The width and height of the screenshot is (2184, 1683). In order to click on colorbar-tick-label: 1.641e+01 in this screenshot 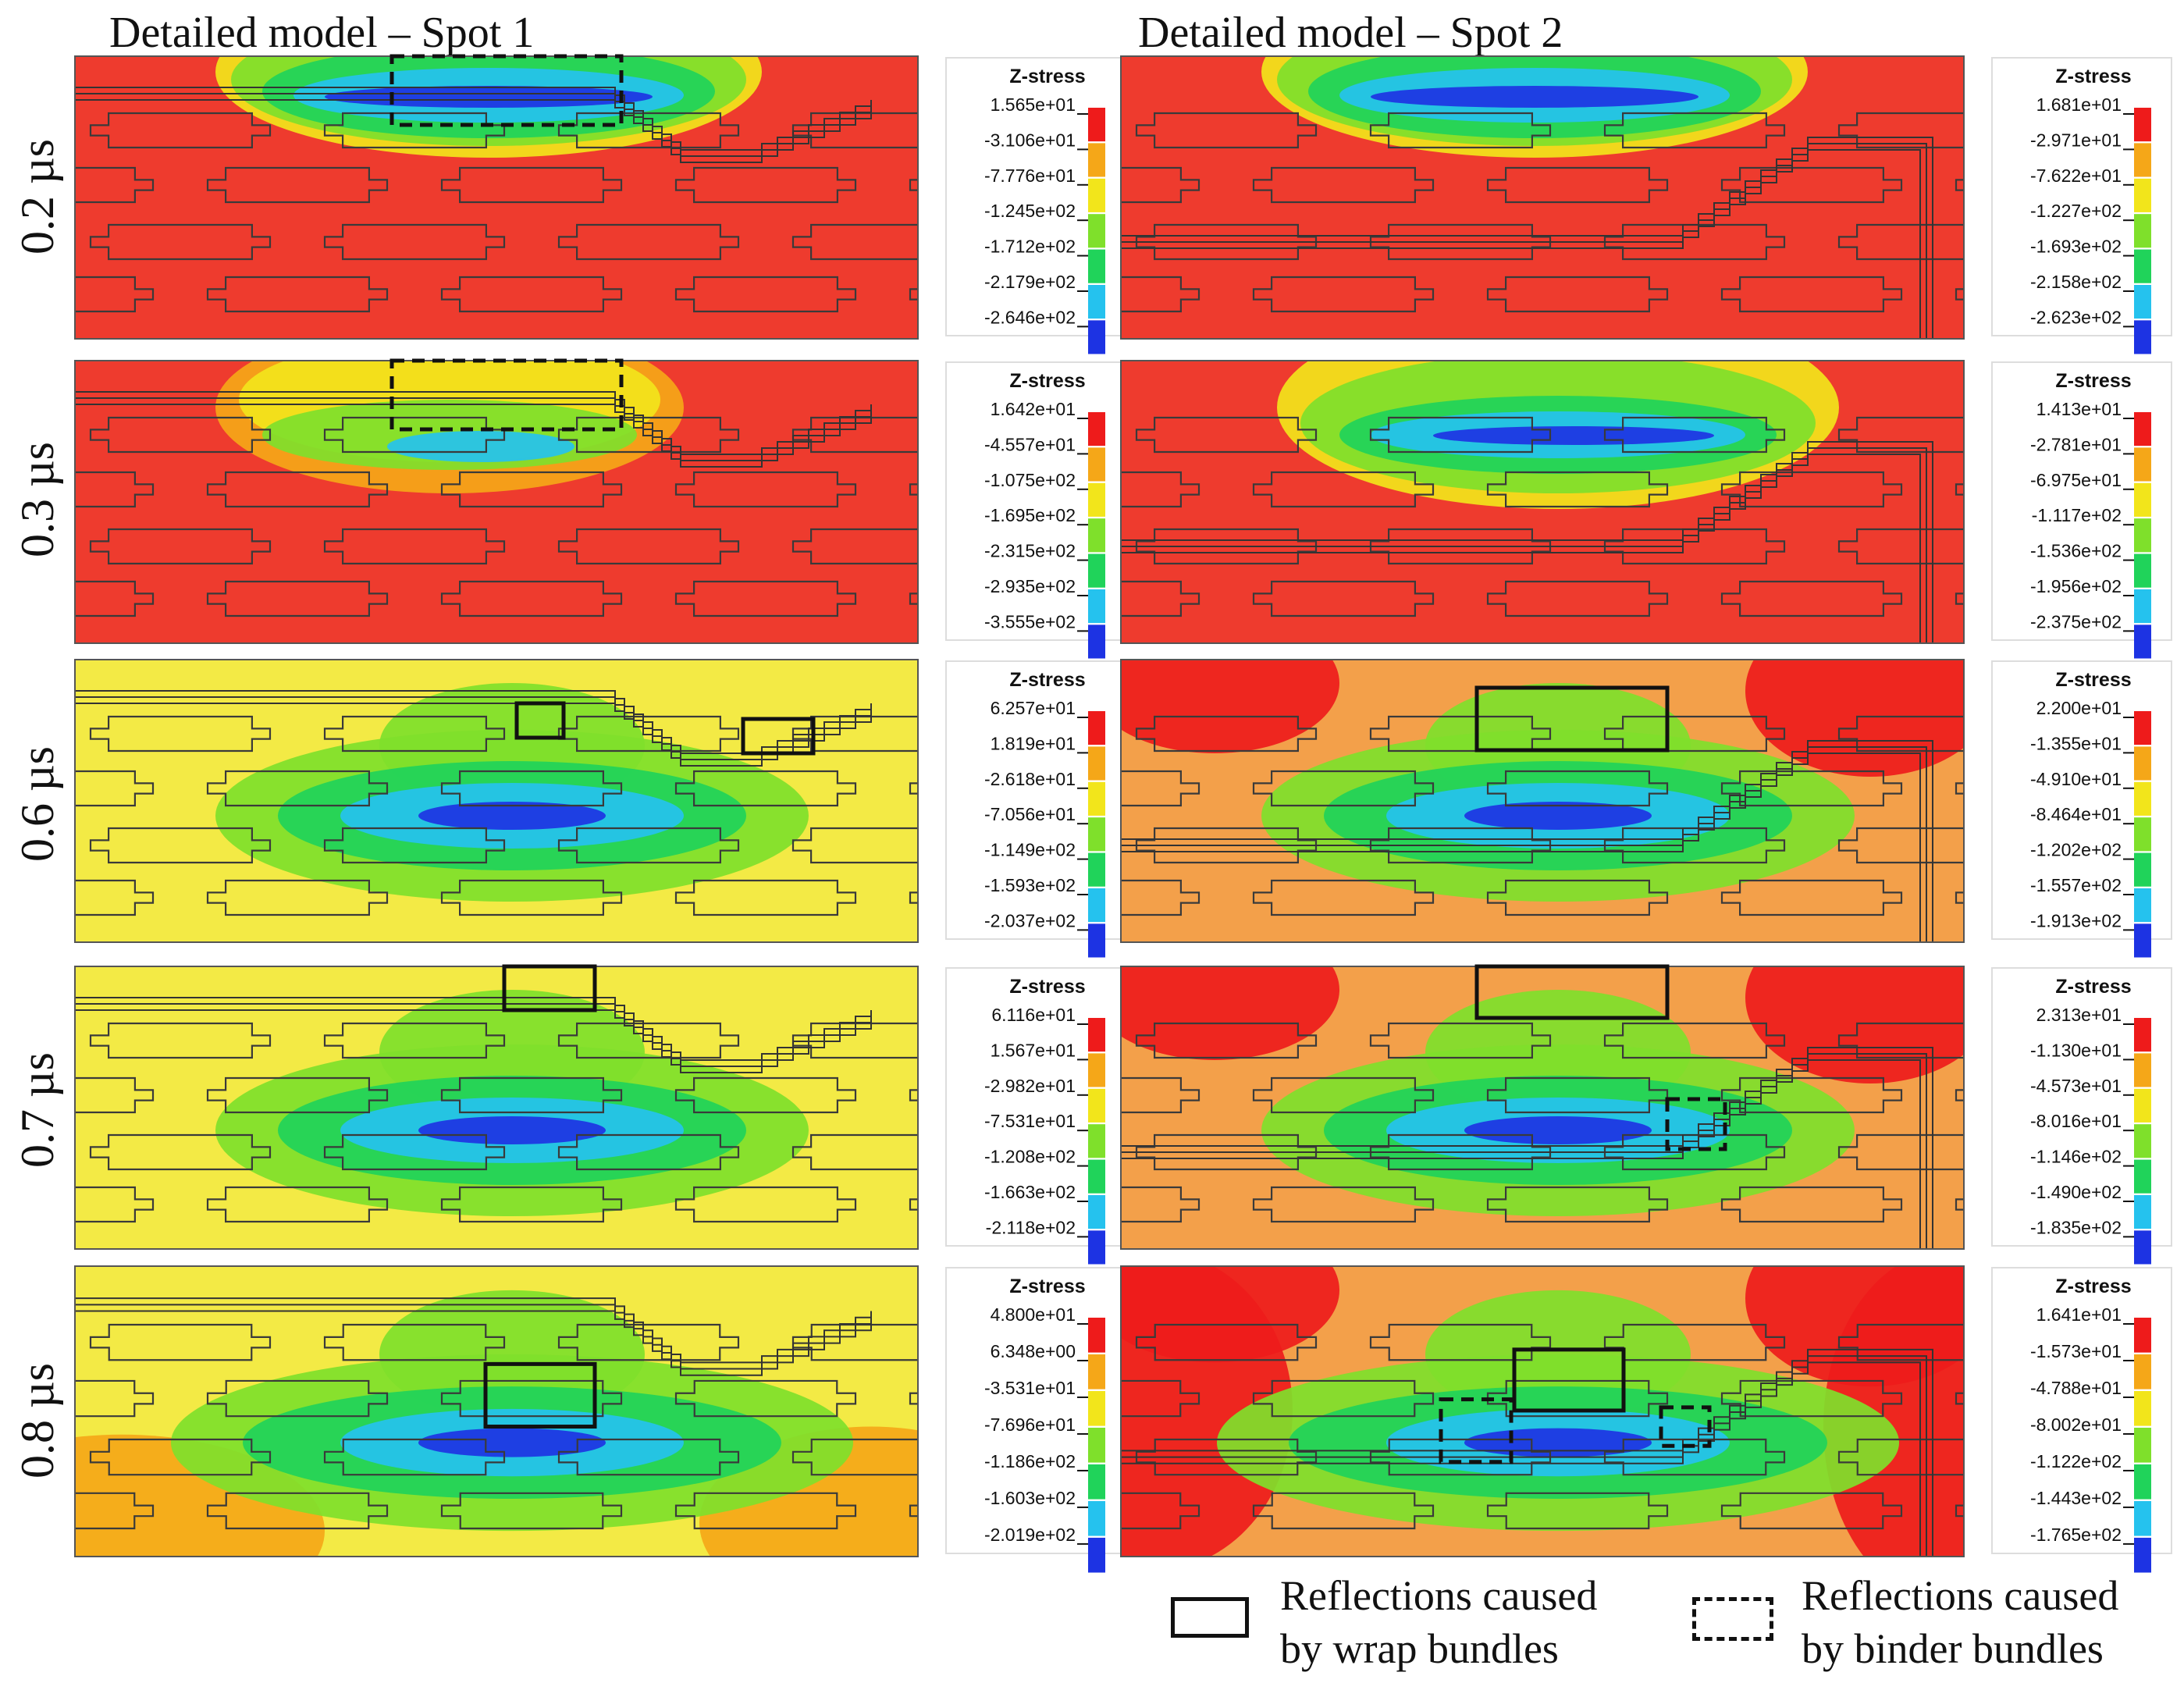, I will do `click(2079, 1314)`.